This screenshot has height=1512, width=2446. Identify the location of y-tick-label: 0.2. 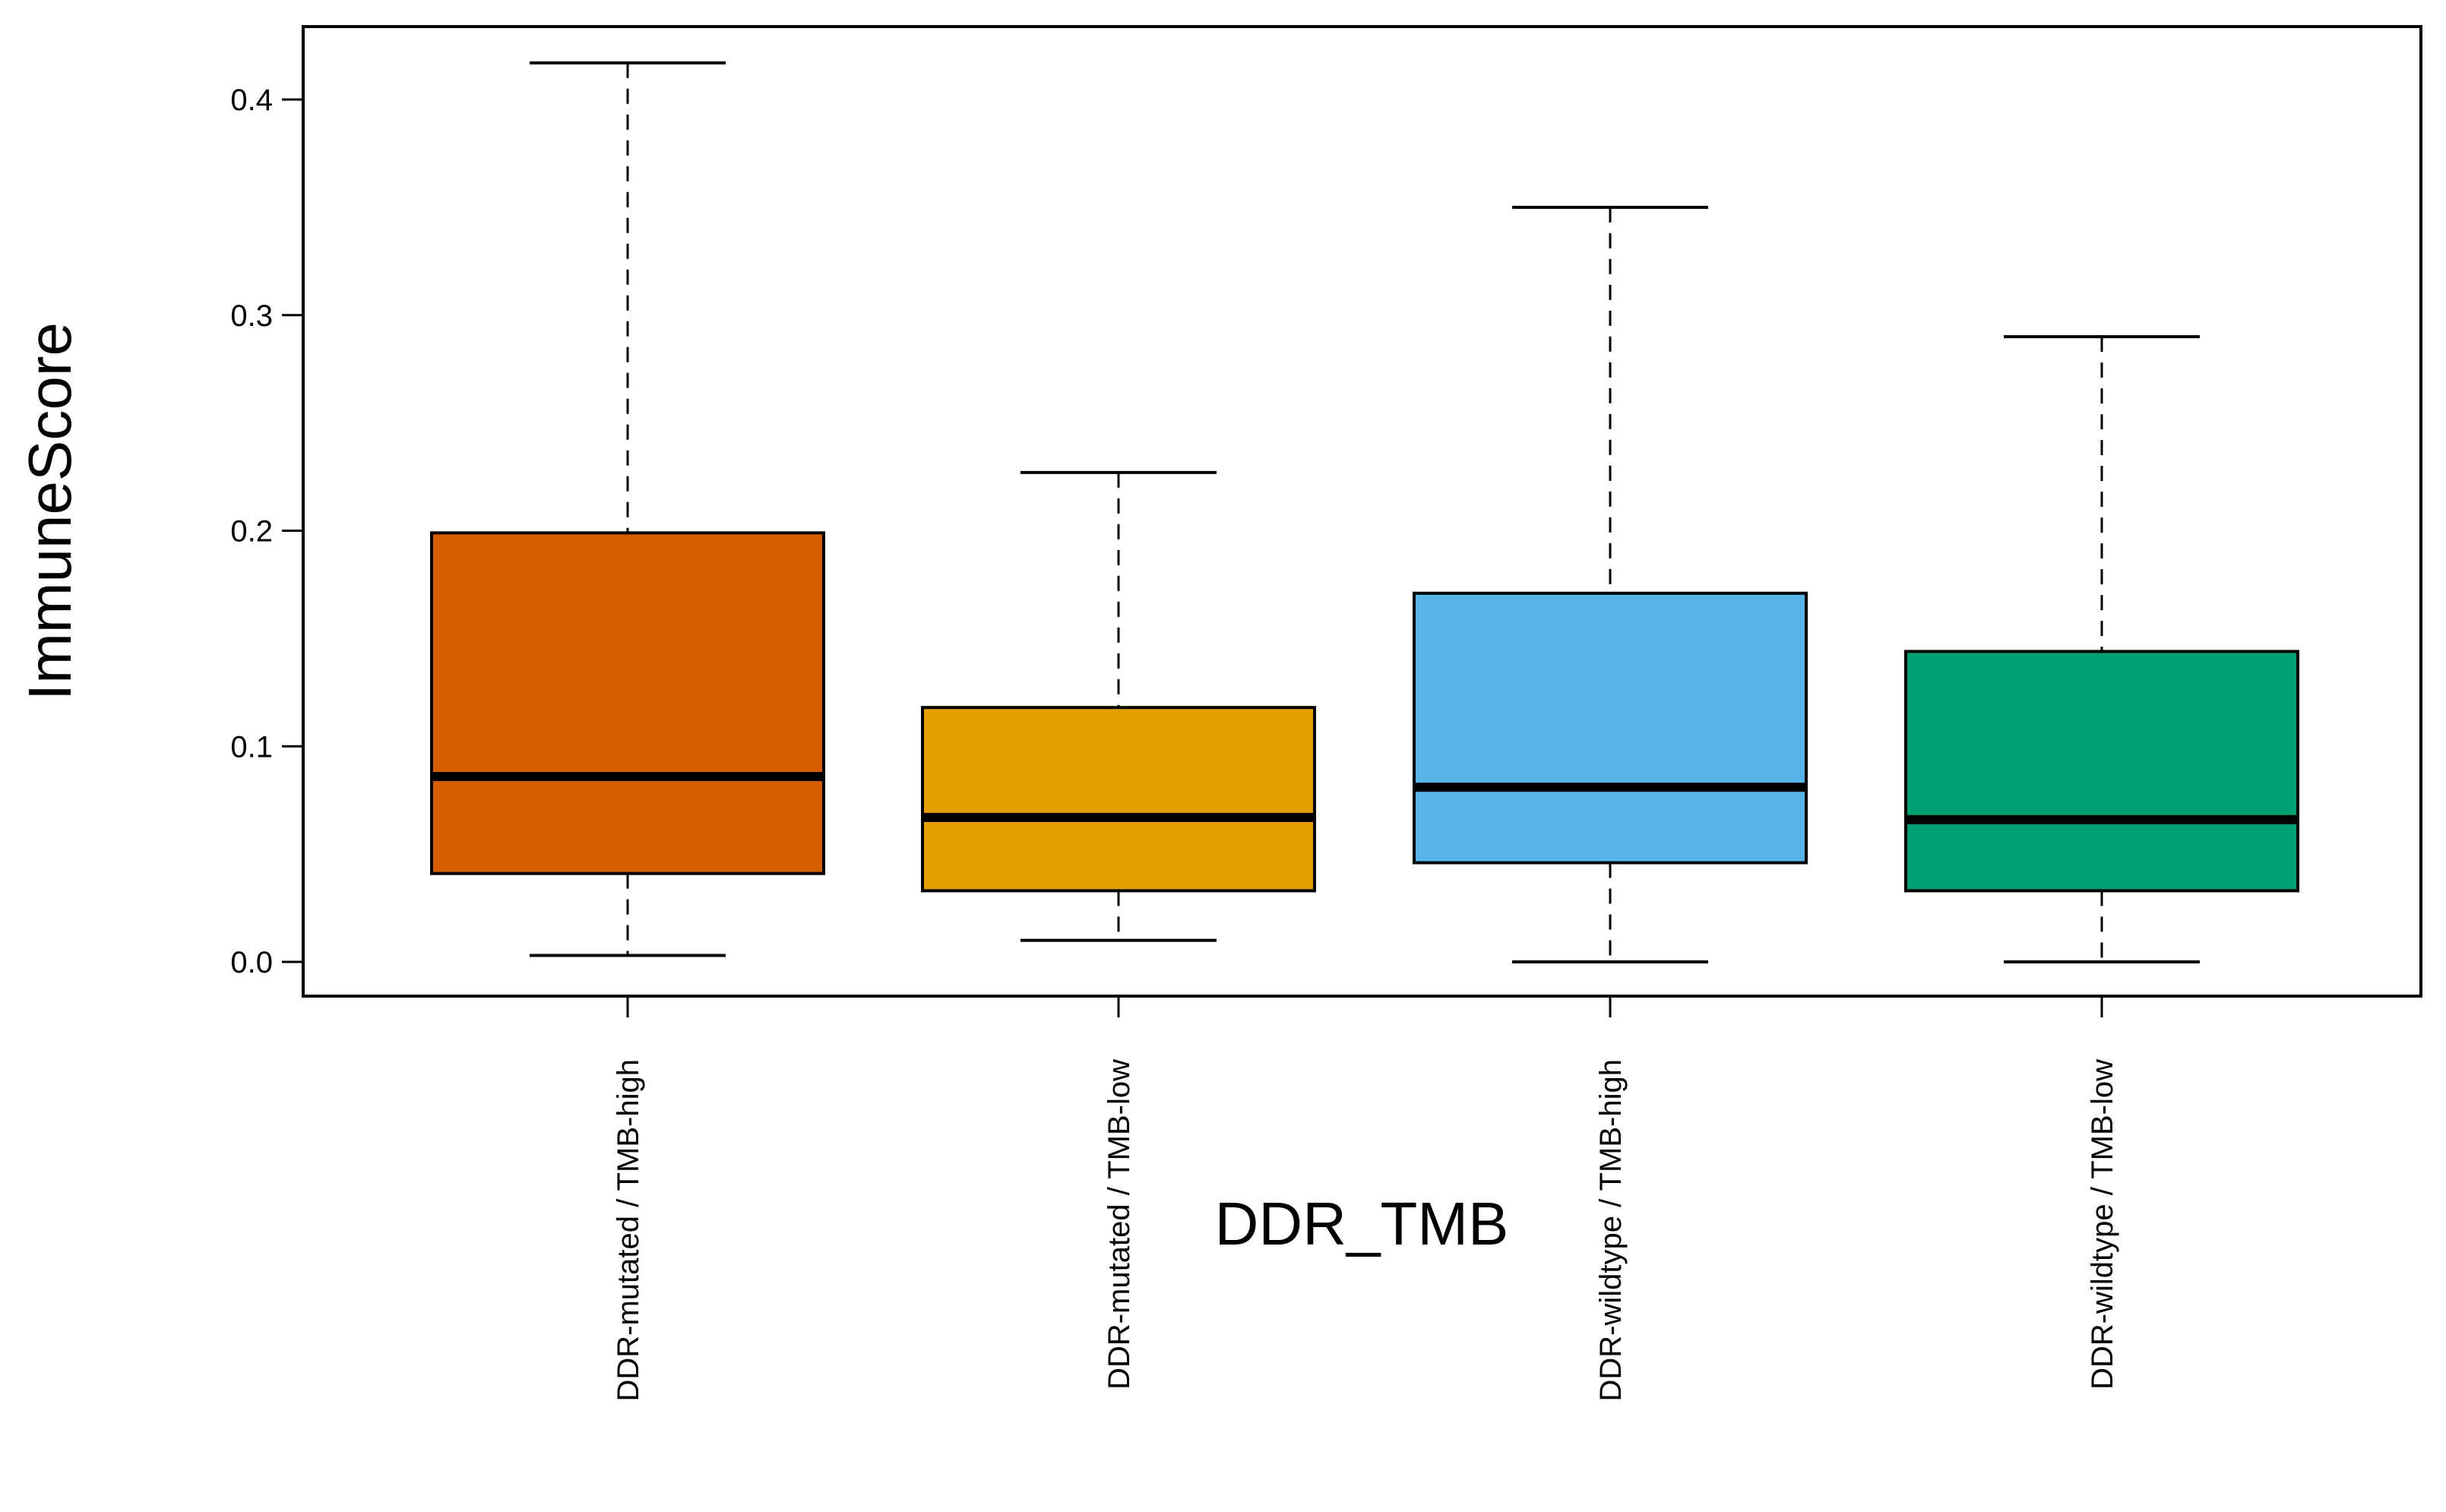
(251, 532).